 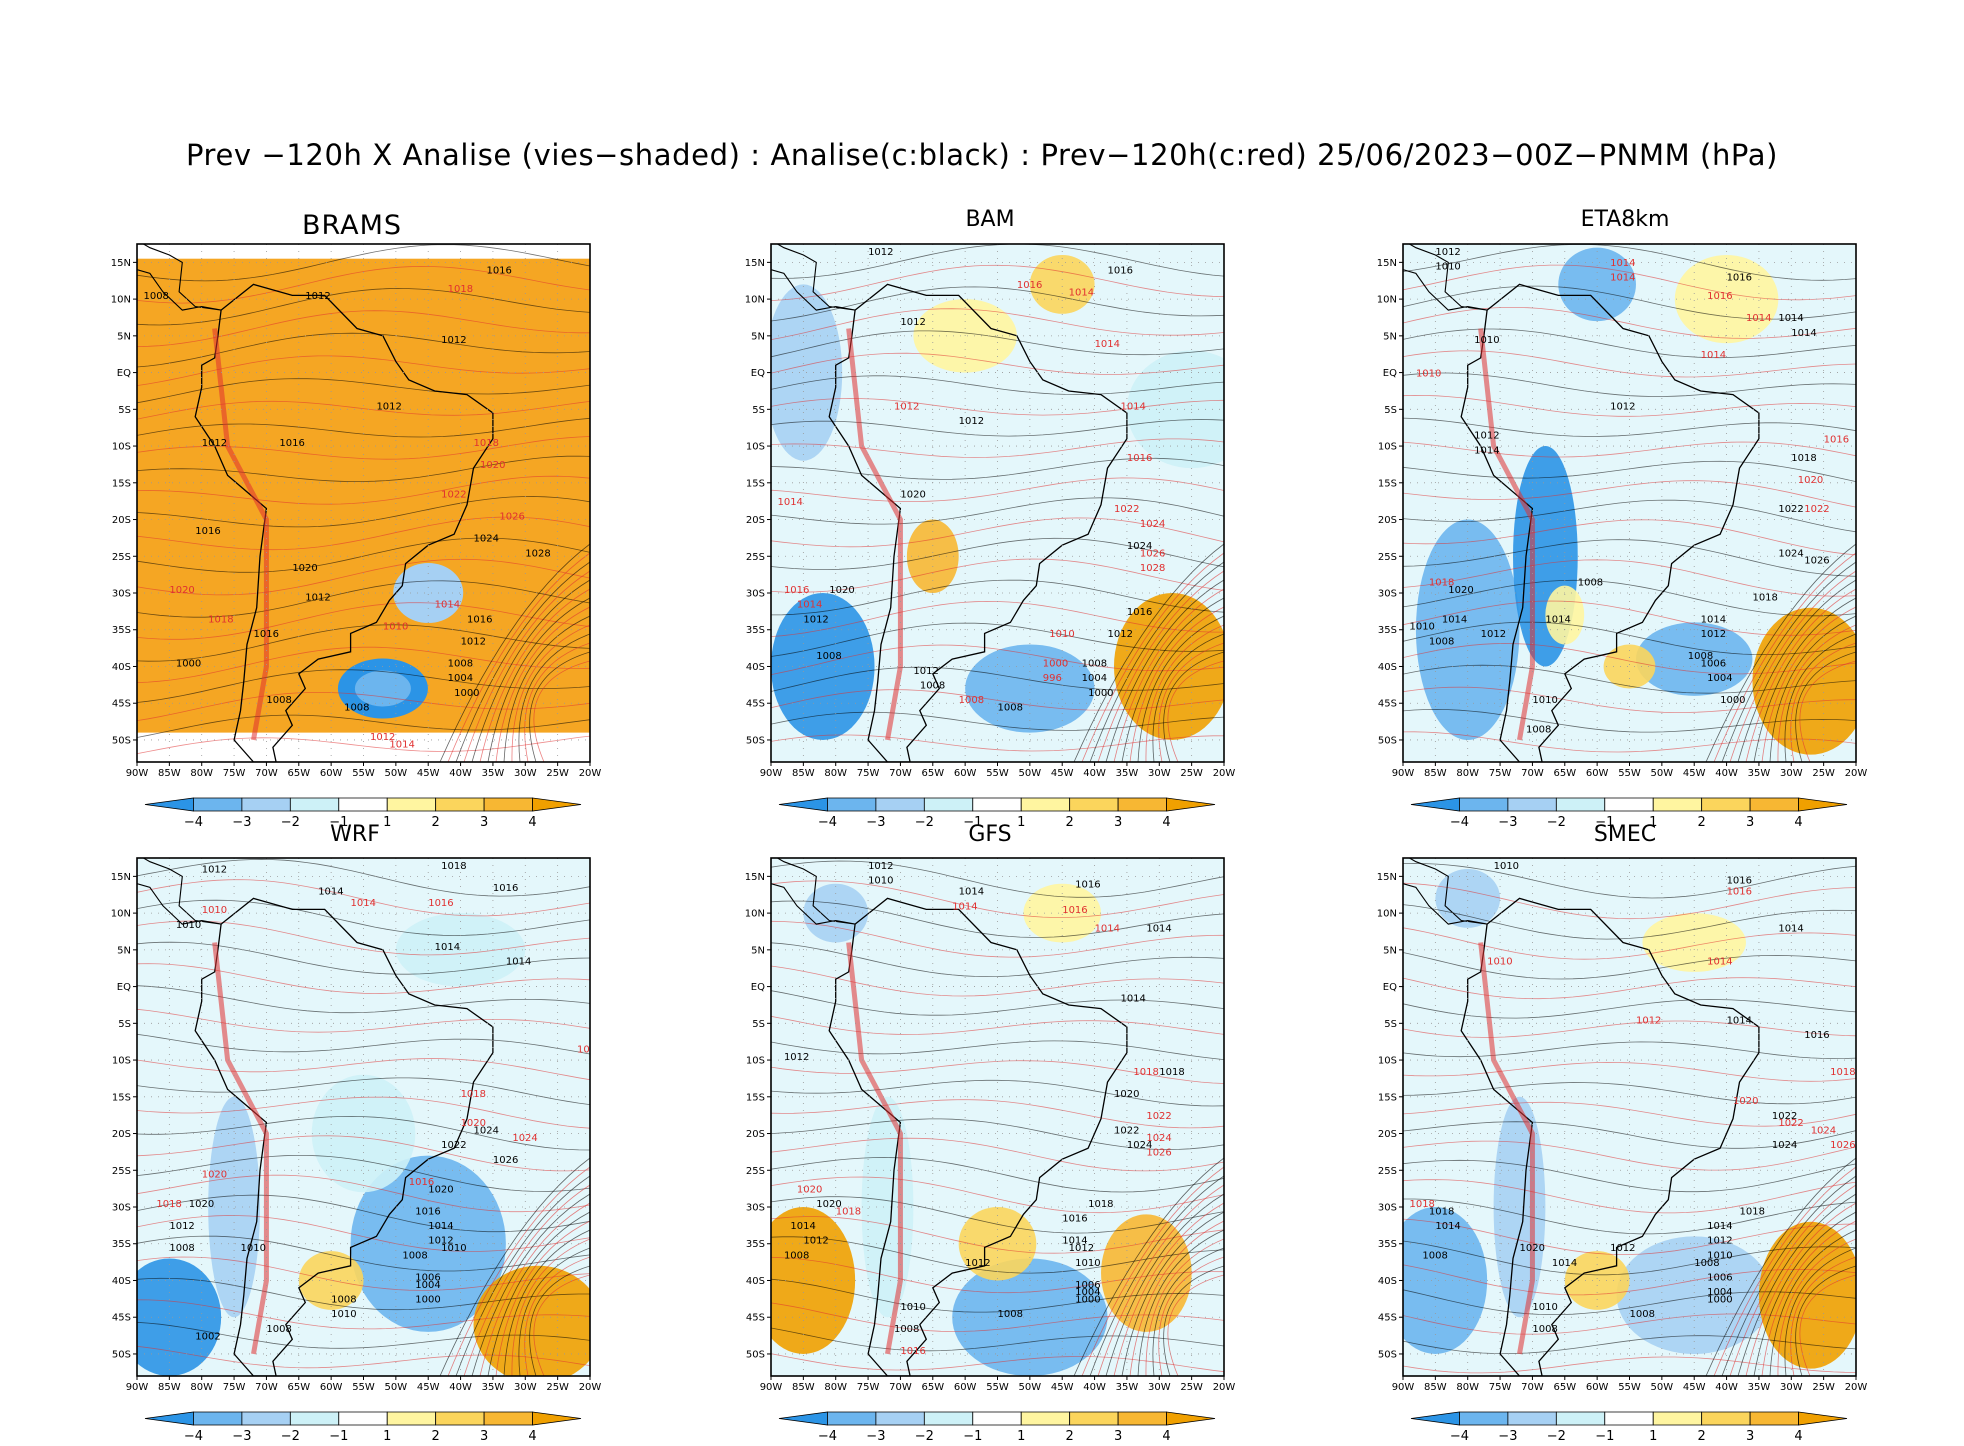 I want to click on panel-title: GFS, so click(x=990, y=834).